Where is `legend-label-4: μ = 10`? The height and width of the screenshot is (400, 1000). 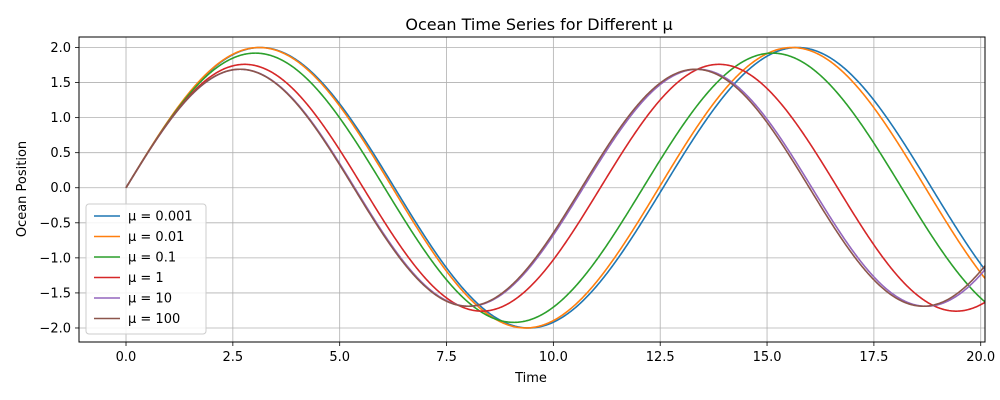
legend-label-4: μ = 10 is located at coordinates (150, 299).